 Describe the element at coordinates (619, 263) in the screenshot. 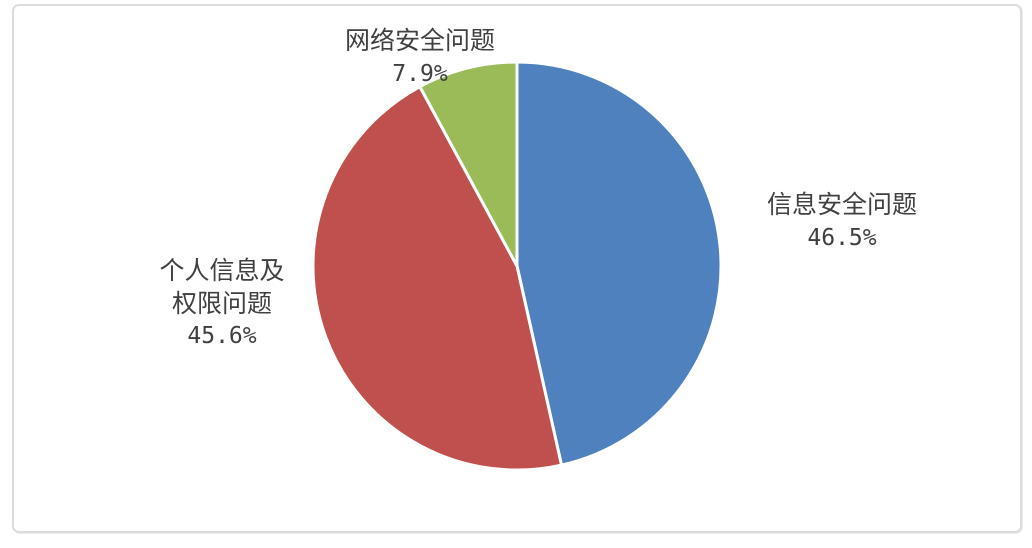

I see `pie-slice-info-security` at that location.